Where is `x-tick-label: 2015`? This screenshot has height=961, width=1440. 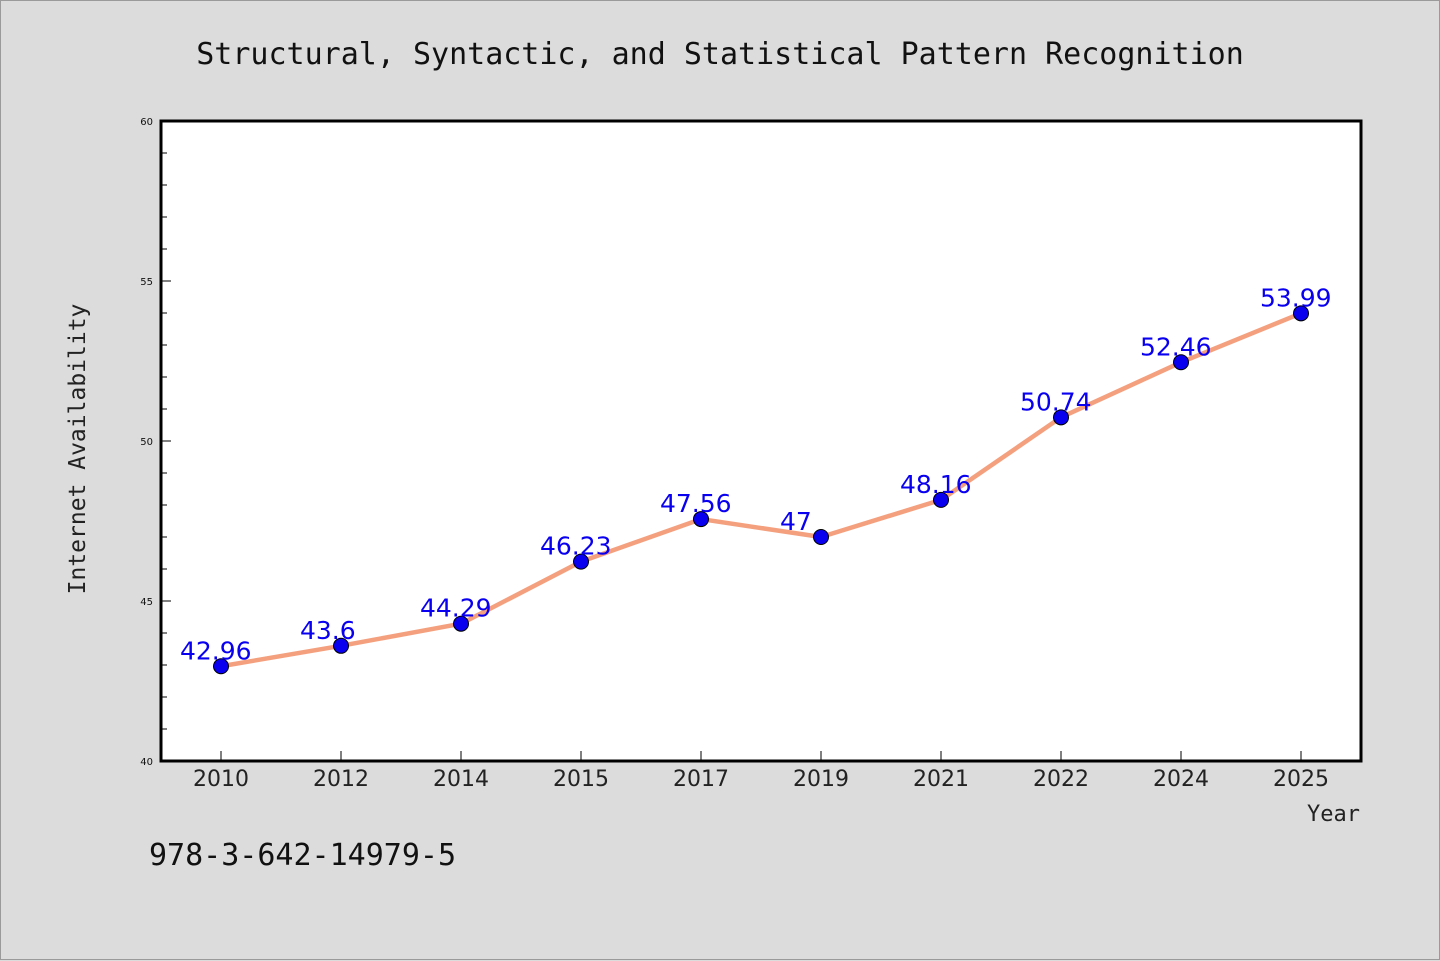 x-tick-label: 2015 is located at coordinates (581, 779).